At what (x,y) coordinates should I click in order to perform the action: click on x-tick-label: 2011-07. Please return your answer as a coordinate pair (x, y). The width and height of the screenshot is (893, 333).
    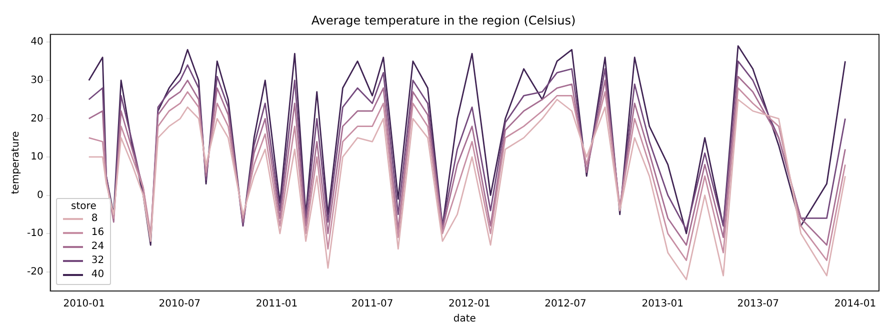
    Looking at the image, I should click on (372, 304).